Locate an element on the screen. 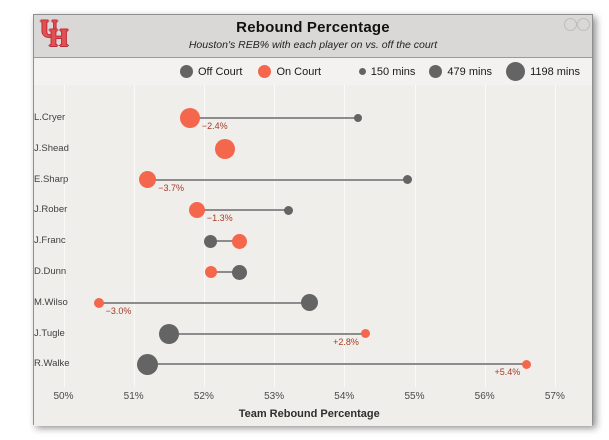 This screenshot has width=609, height=440. legend-on-court: On Court is located at coordinates (289, 71).